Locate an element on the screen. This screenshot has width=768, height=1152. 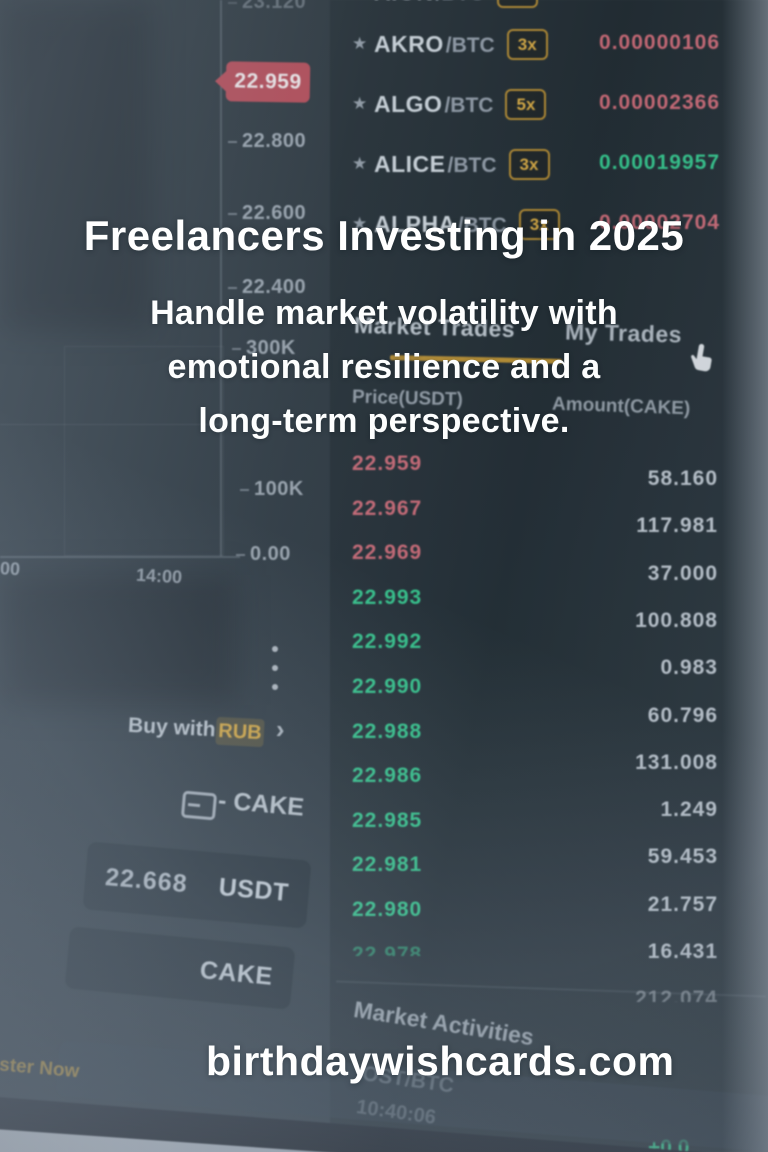
pair-base: AKRO is located at coordinates (409, 44).